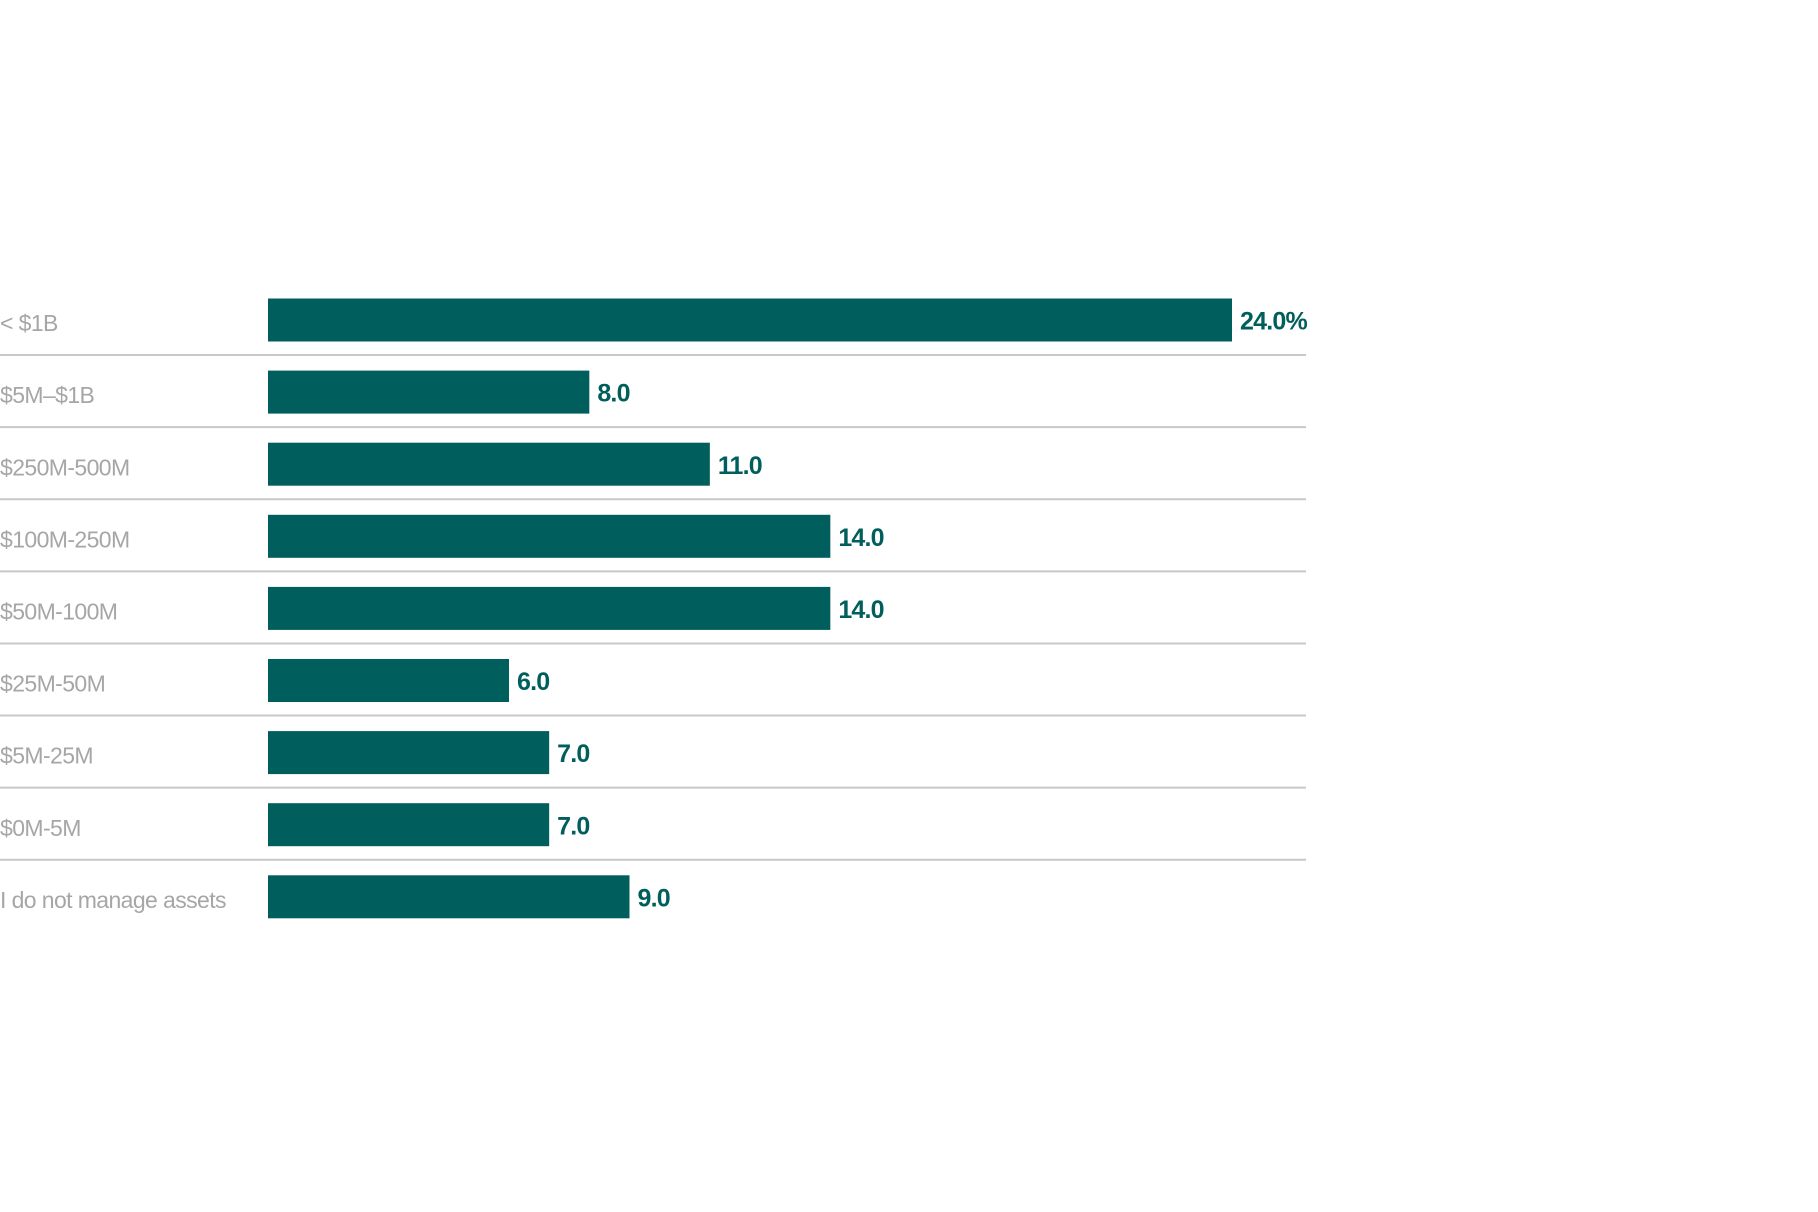 This screenshot has height=1212, width=1818. Describe the element at coordinates (40, 828) in the screenshot. I see `category-label: $0M-5M` at that location.